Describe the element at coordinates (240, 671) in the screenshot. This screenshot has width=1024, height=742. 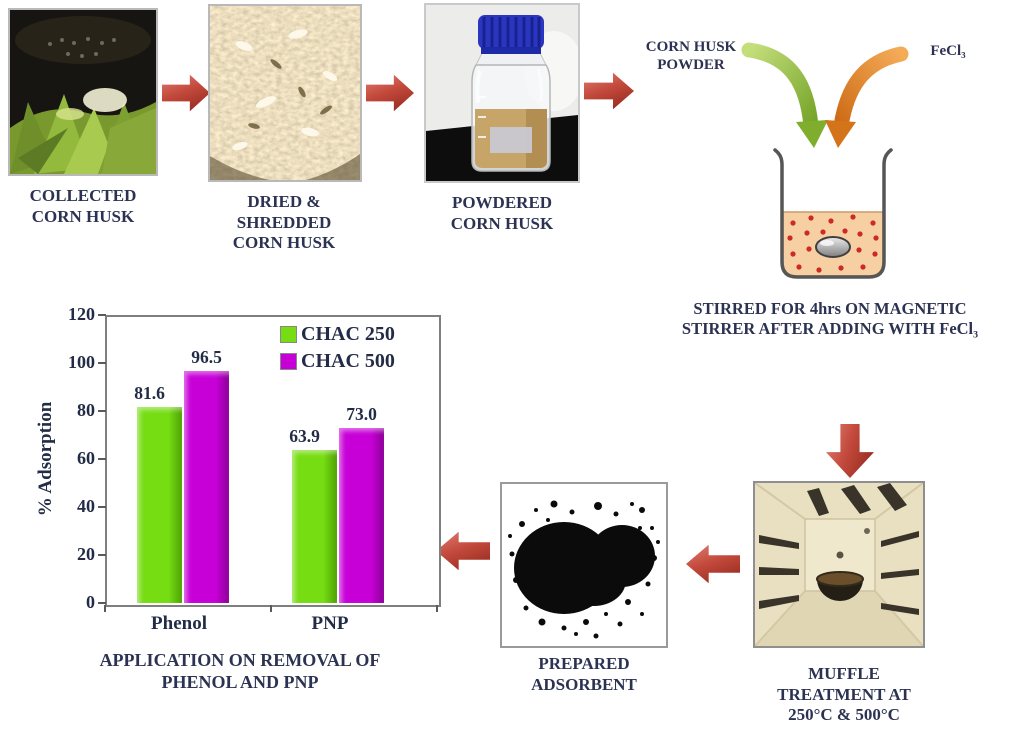
I see `chart-caption: APPLICATION ON REMOVAL OF PHENOL AND PNP` at that location.